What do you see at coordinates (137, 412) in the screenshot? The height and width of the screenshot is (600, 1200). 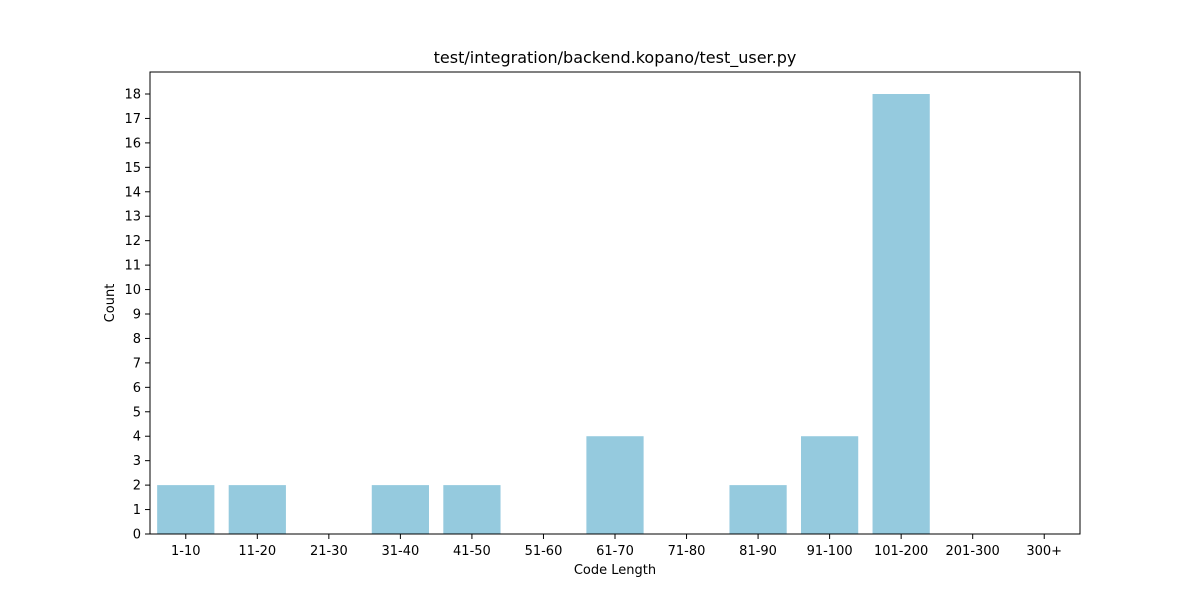 I see `y-tick-label: 5` at bounding box center [137, 412].